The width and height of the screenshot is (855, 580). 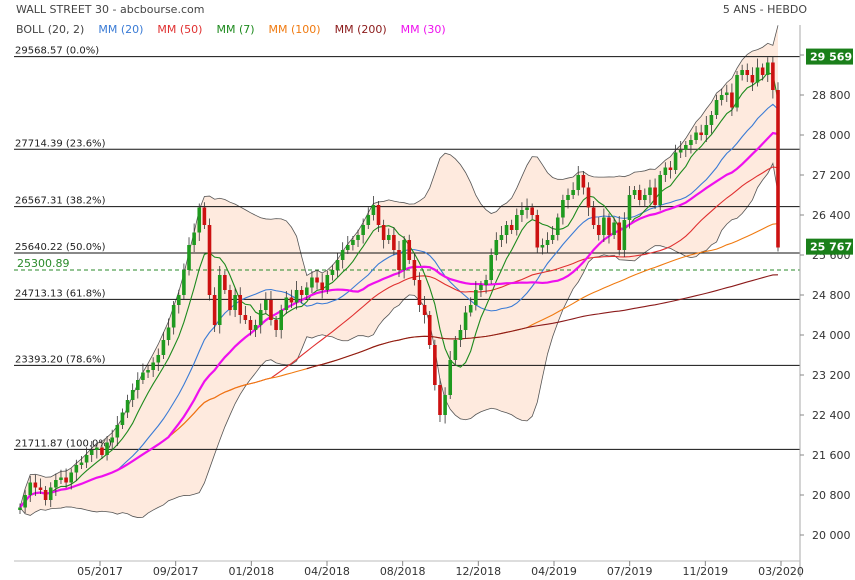 What do you see at coordinates (180, 29) in the screenshot?
I see `legend-item: MM (50)` at bounding box center [180, 29].